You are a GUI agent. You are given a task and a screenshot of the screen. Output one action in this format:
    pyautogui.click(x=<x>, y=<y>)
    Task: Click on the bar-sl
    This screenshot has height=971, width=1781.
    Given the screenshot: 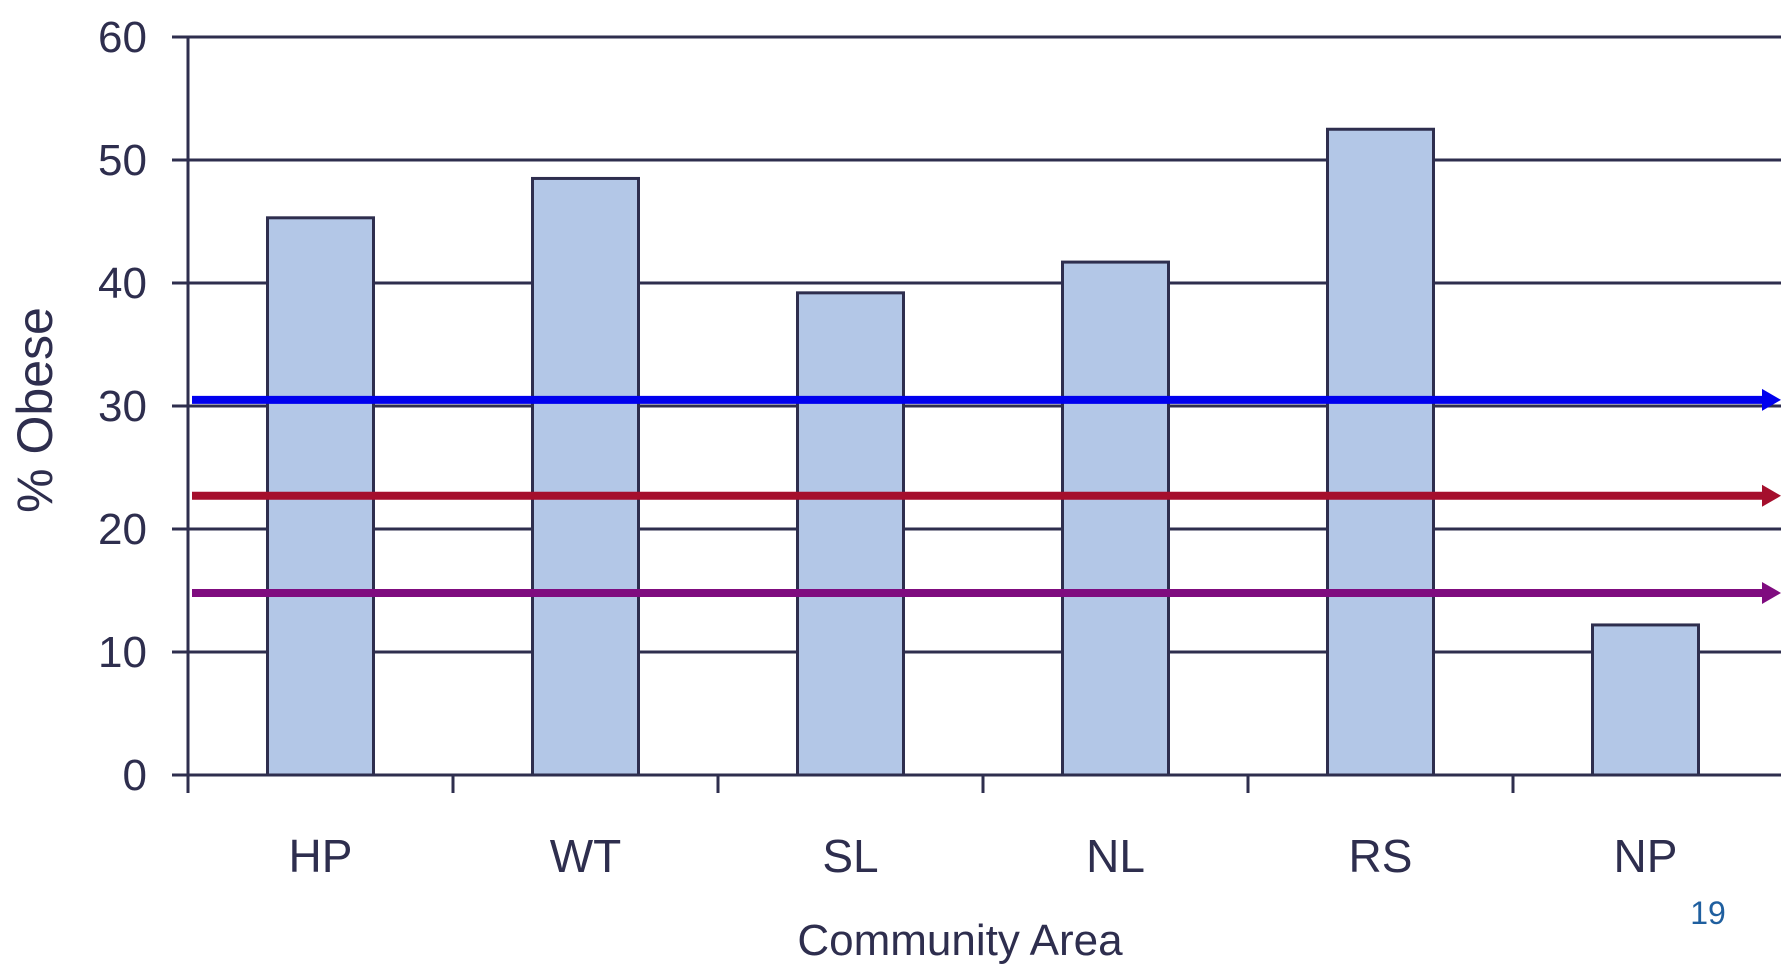 What is the action you would take?
    pyautogui.click(x=850, y=534)
    